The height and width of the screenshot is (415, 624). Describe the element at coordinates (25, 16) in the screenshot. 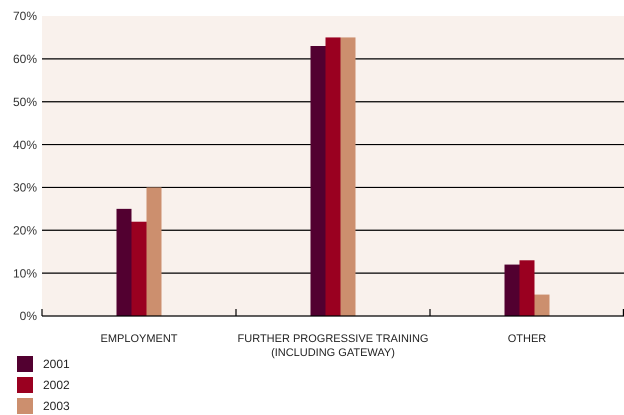

I see `y-tick-label: 70%` at that location.